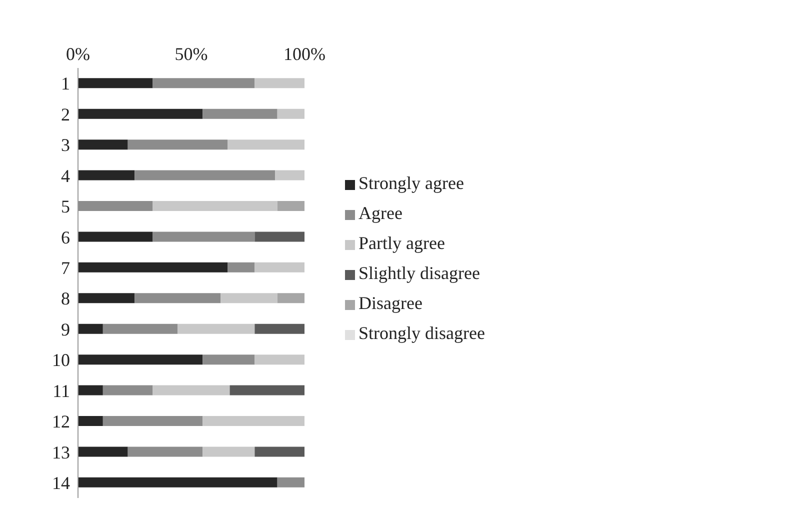 This screenshot has height=513, width=793. I want to click on legend-label: Agree, so click(380, 213).